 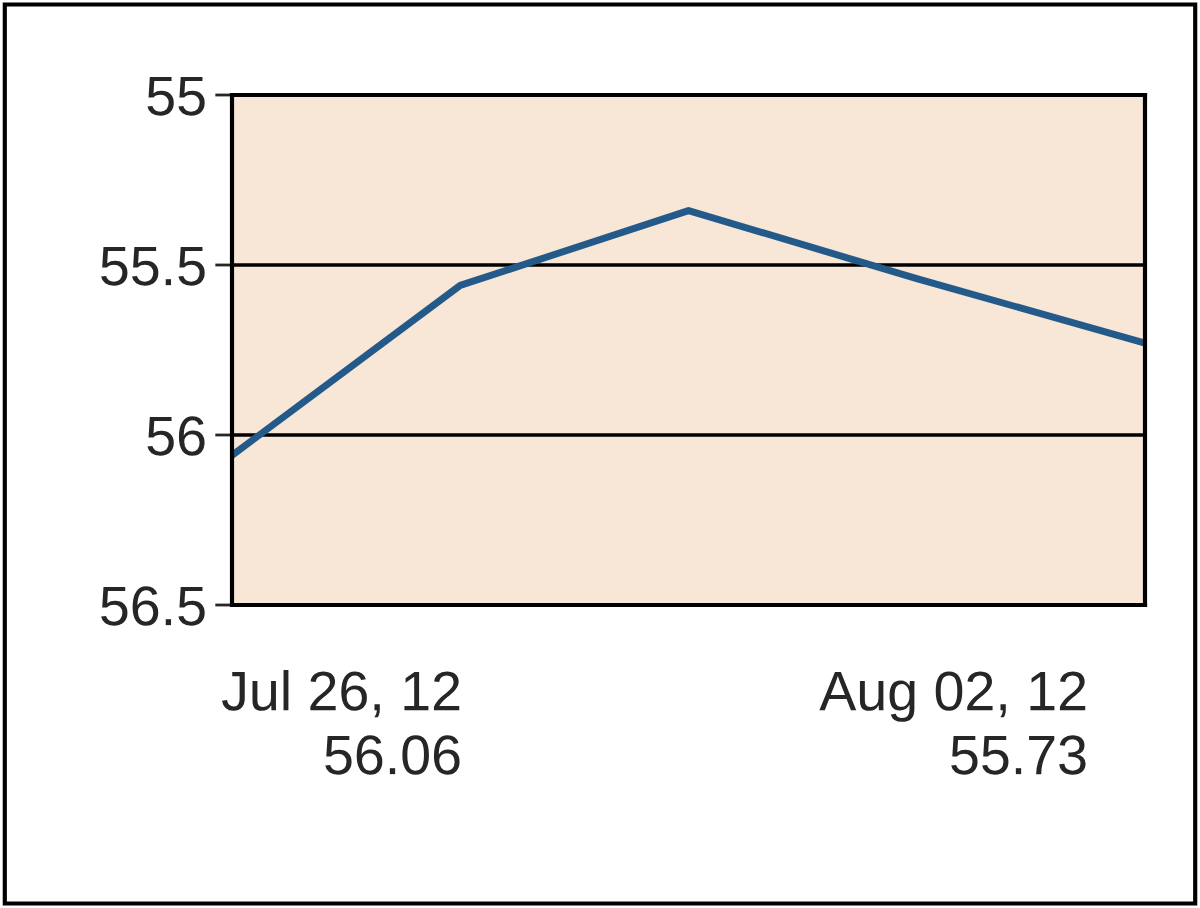 What do you see at coordinates (176, 436) in the screenshot?
I see `y-tick-label: 56` at bounding box center [176, 436].